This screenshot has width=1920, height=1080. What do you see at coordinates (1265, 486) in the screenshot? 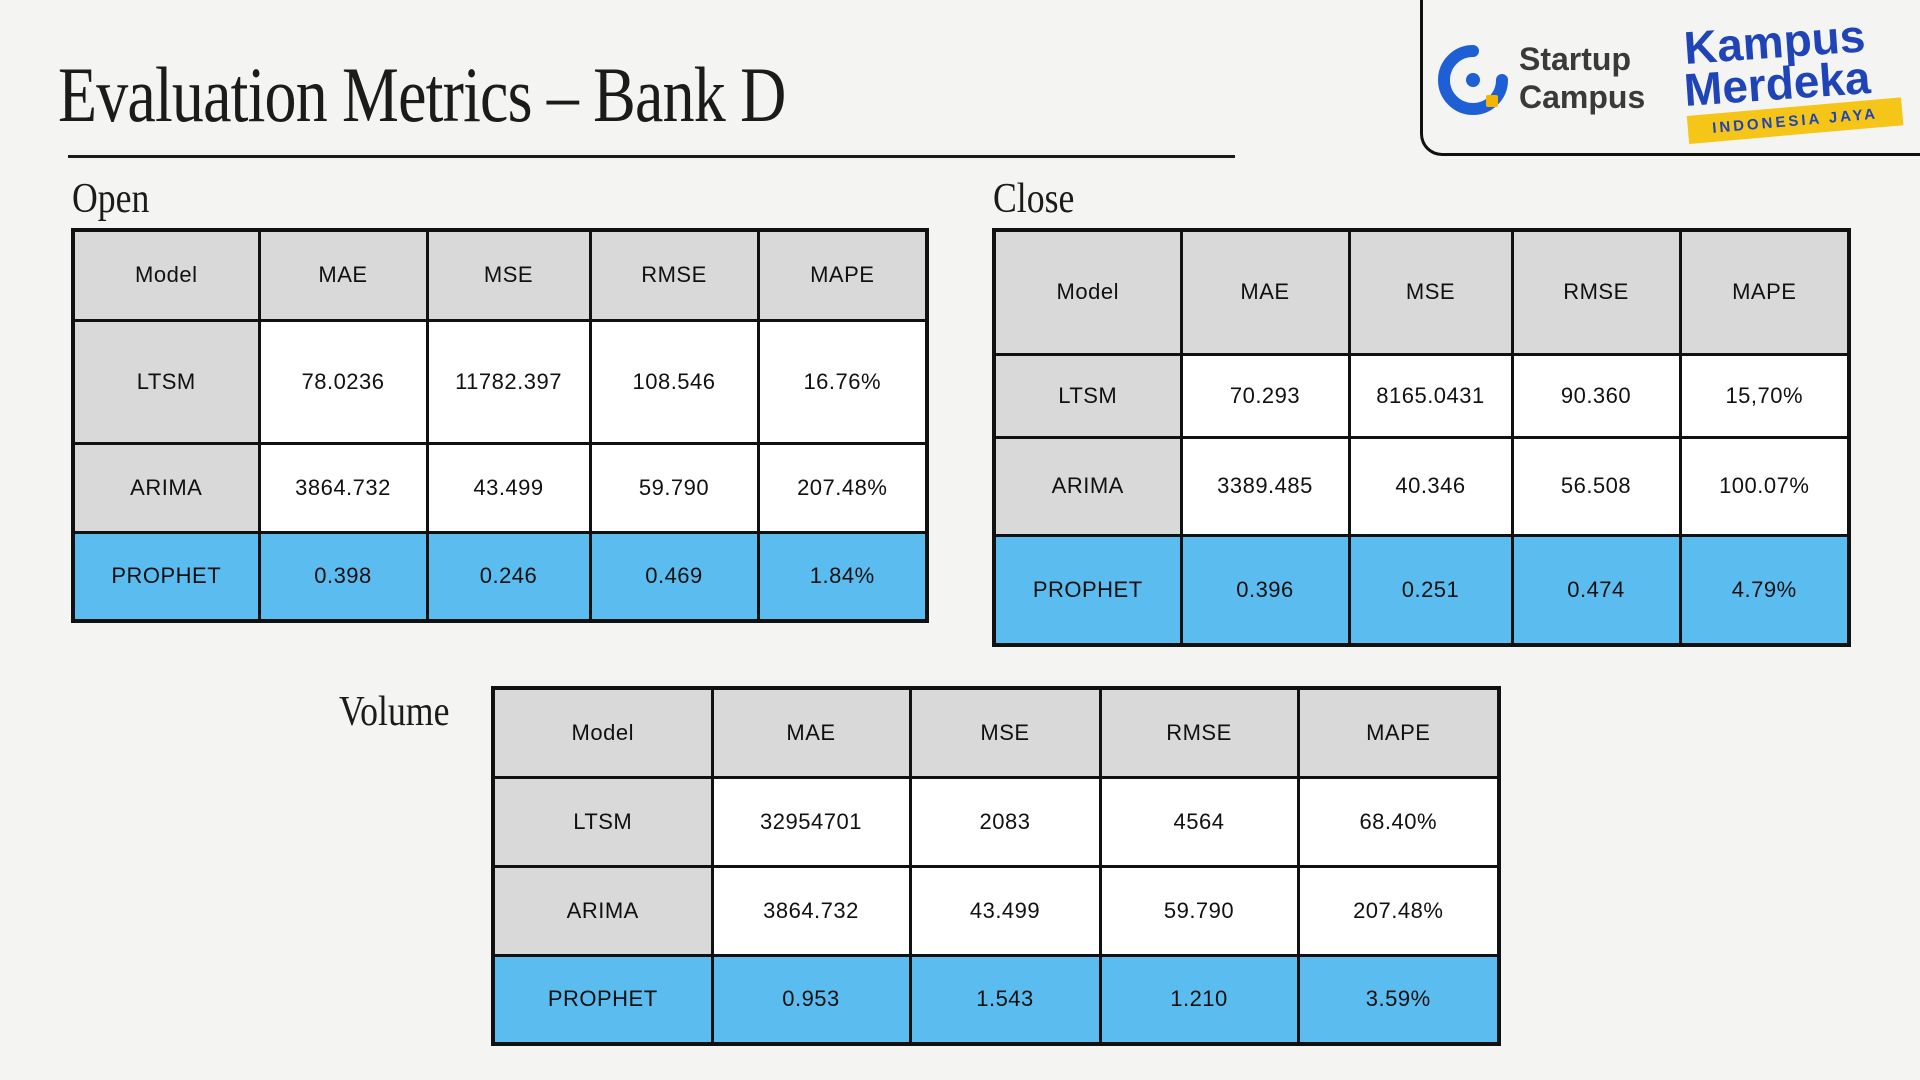
I see `mae-cell: 3389.485` at bounding box center [1265, 486].